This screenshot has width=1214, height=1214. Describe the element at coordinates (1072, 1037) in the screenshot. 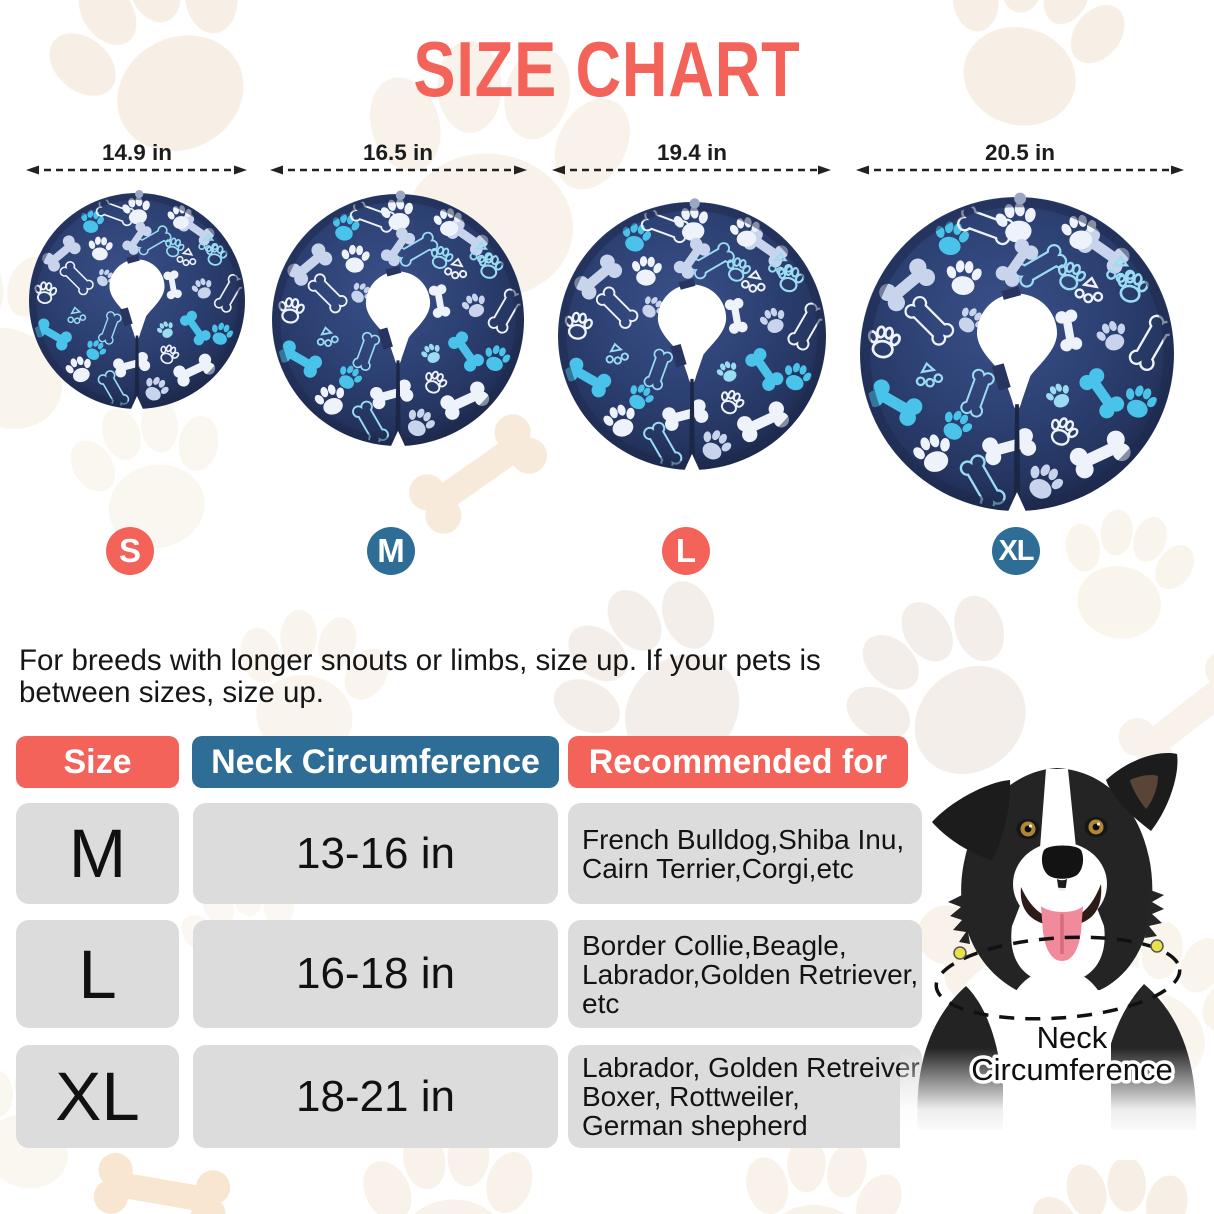

I see `svg-text: Neck` at that location.